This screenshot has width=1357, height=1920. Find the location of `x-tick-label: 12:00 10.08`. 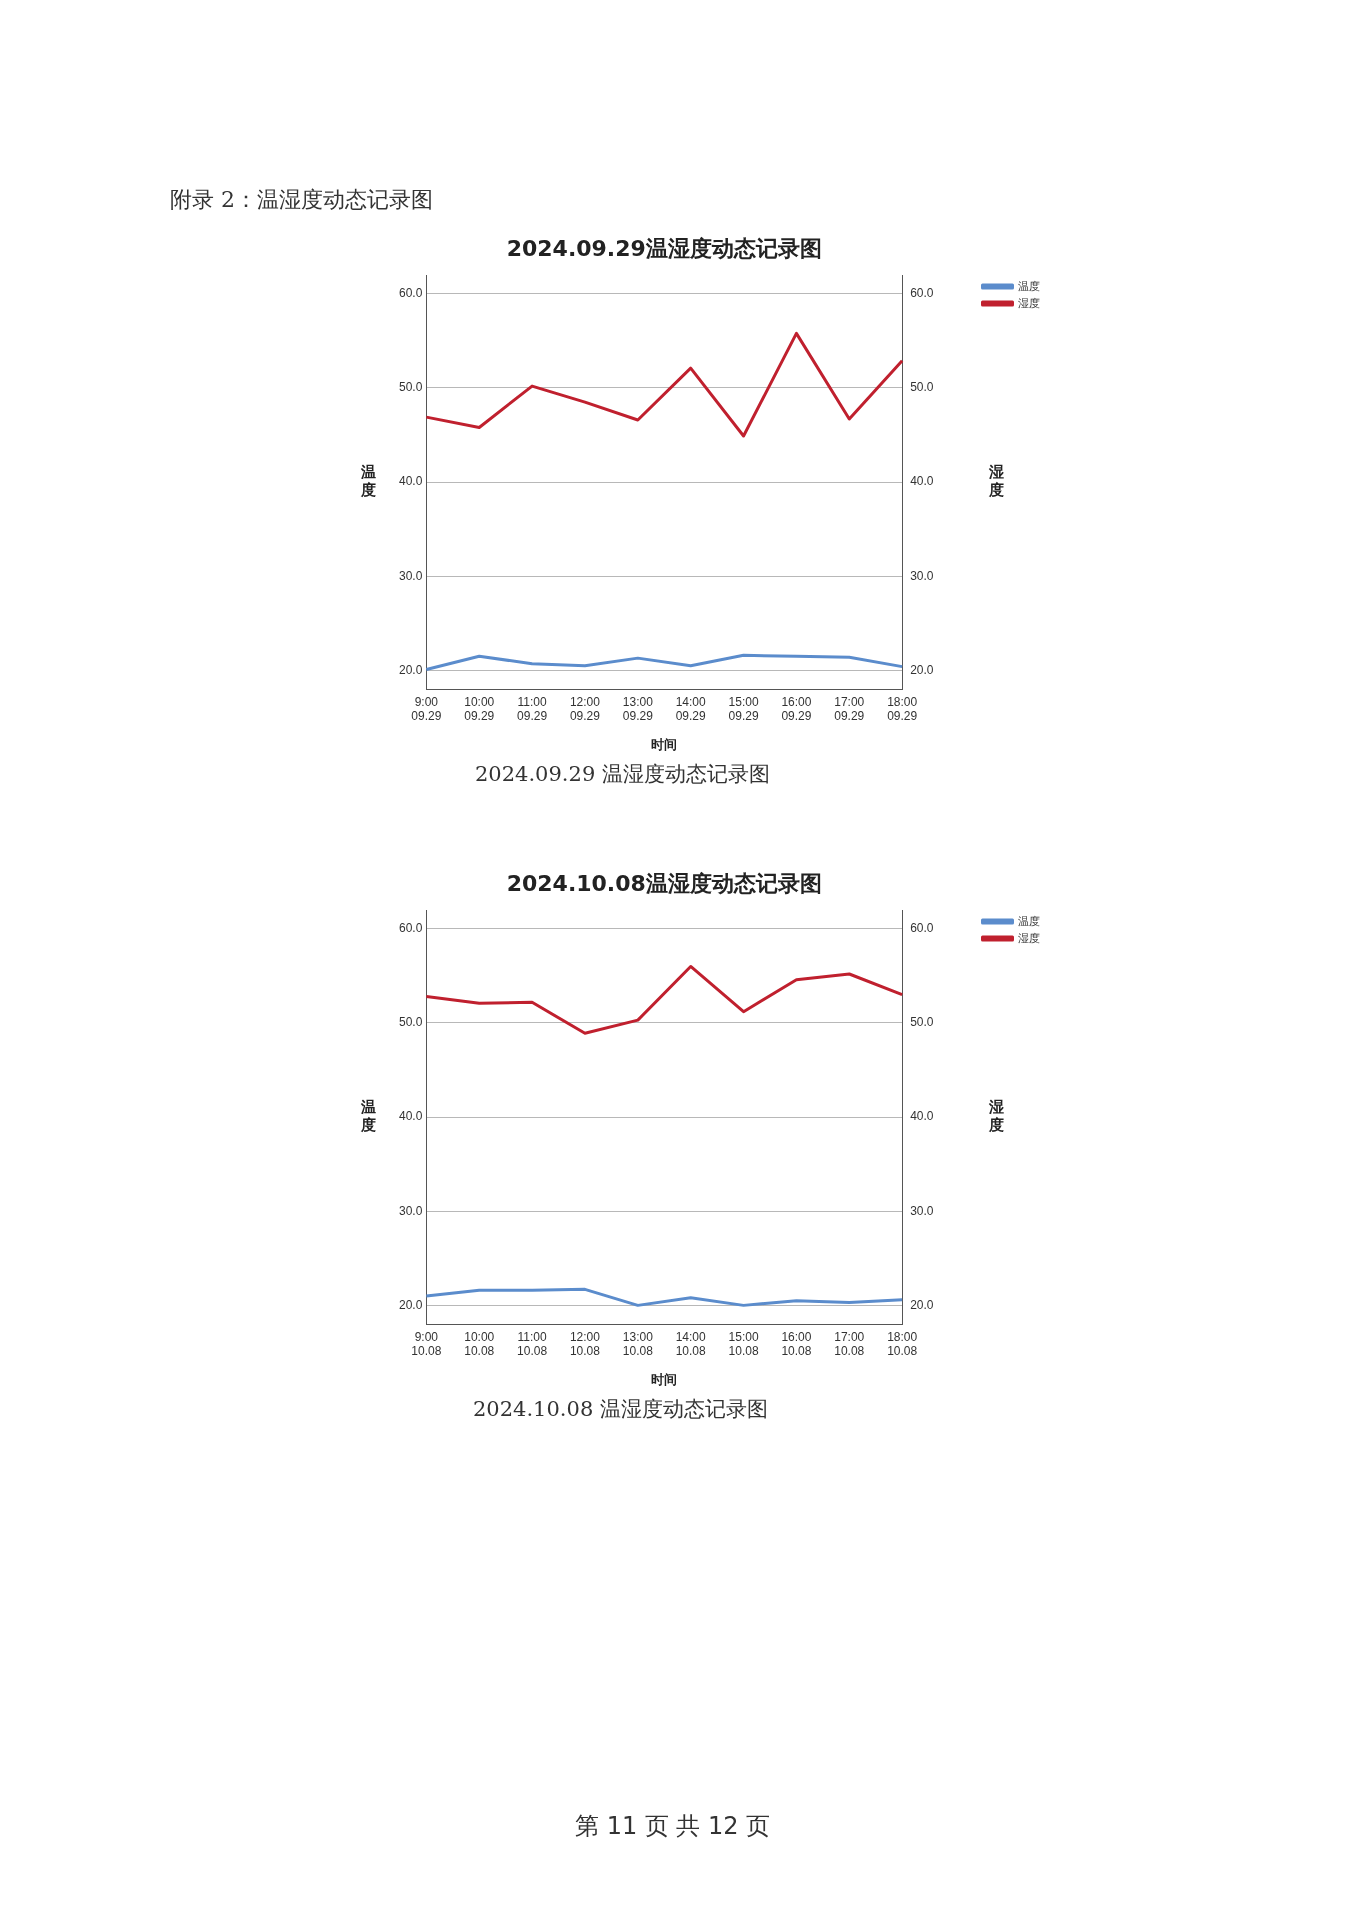

x-tick-label: 12:00 10.08 is located at coordinates (585, 1344).